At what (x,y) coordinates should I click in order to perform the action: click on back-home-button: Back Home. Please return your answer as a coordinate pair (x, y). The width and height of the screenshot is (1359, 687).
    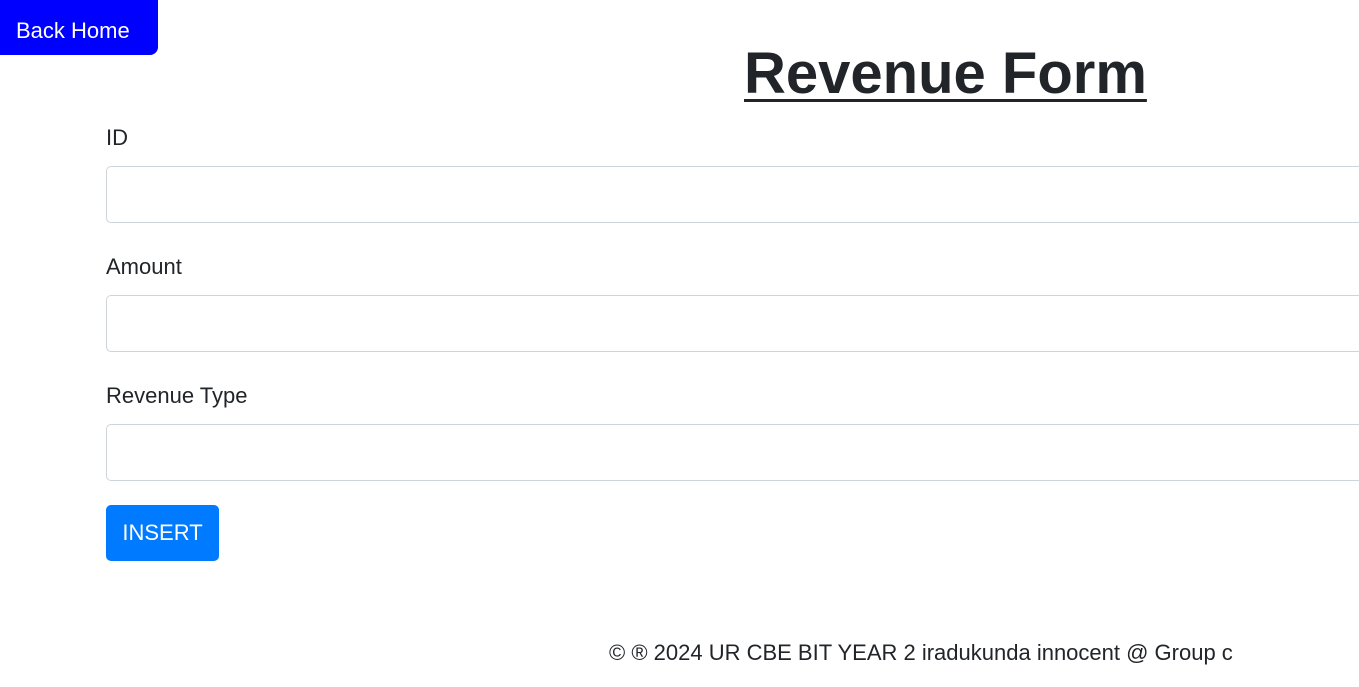
    Looking at the image, I should click on (79, 27).